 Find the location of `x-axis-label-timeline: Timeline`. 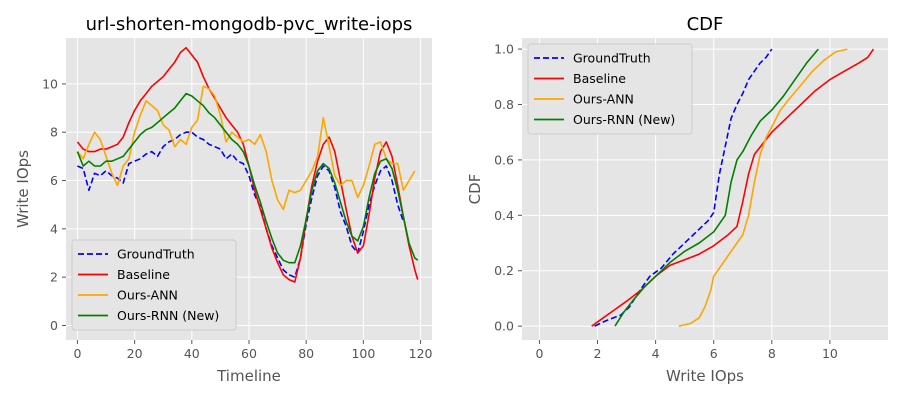

x-axis-label-timeline: Timeline is located at coordinates (248, 376).